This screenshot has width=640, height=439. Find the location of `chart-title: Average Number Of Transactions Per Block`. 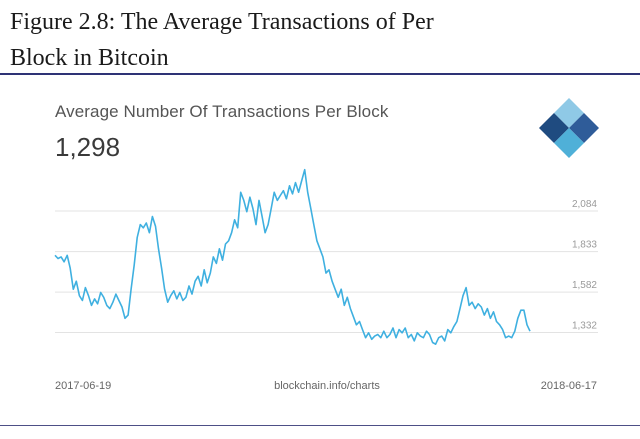

chart-title: Average Number Of Transactions Per Block is located at coordinates (222, 111).